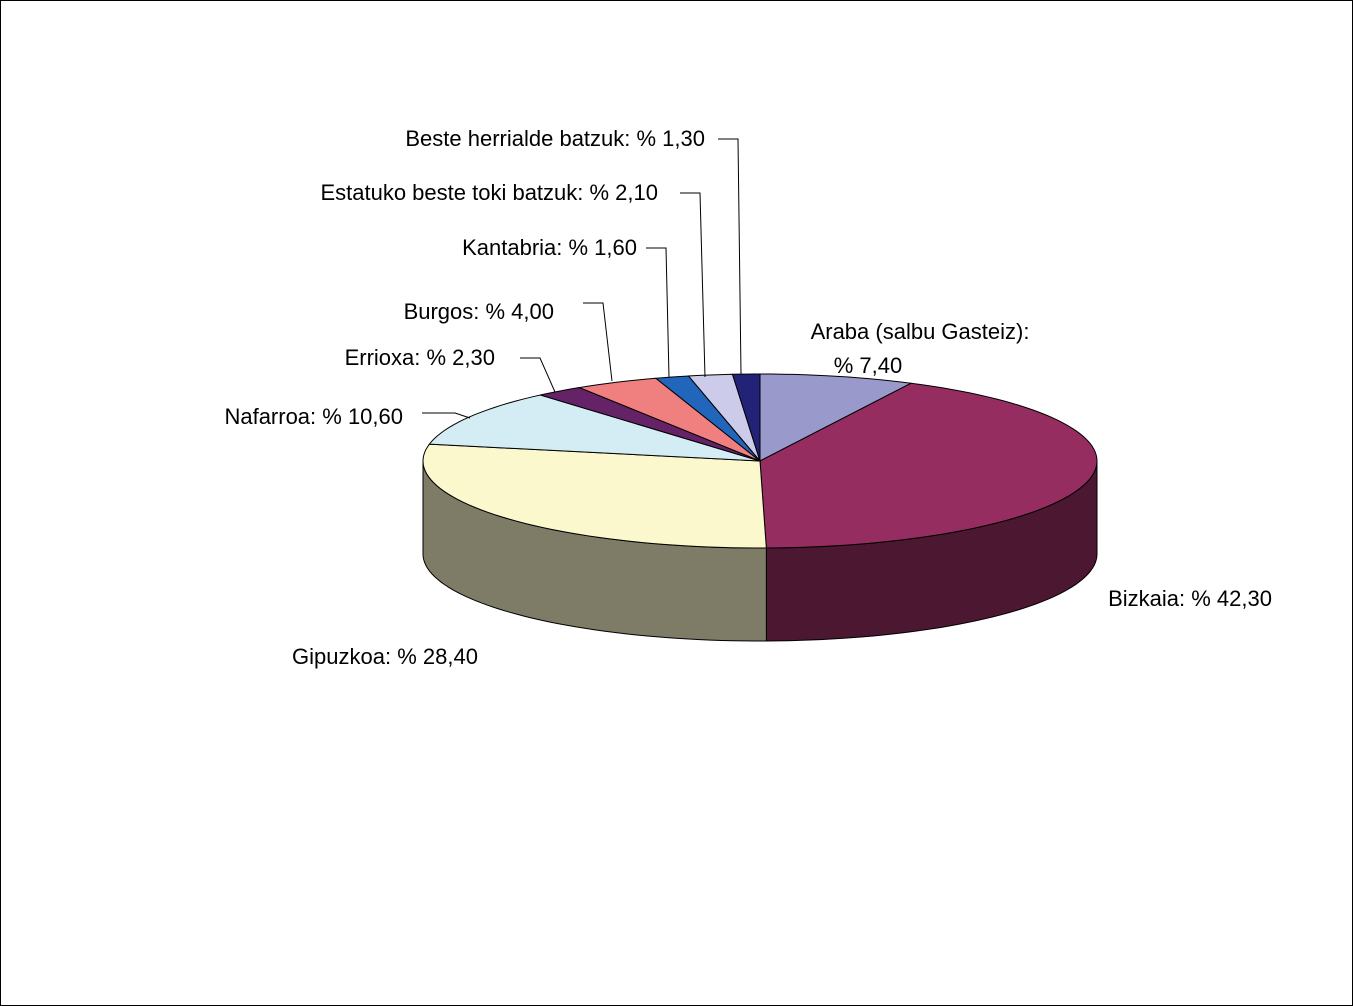 The image size is (1353, 1006). What do you see at coordinates (420, 357) in the screenshot?
I see `data-label-errioxa: Errioxa: % 2,30` at bounding box center [420, 357].